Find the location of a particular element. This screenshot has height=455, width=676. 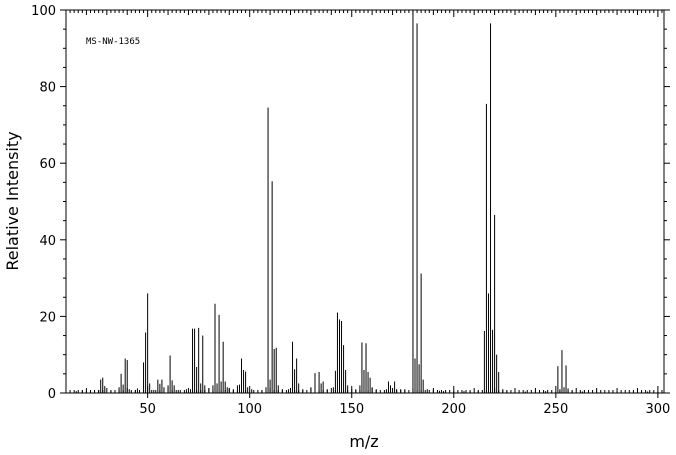

y-tick-label: 0 is located at coordinates (52, 394).